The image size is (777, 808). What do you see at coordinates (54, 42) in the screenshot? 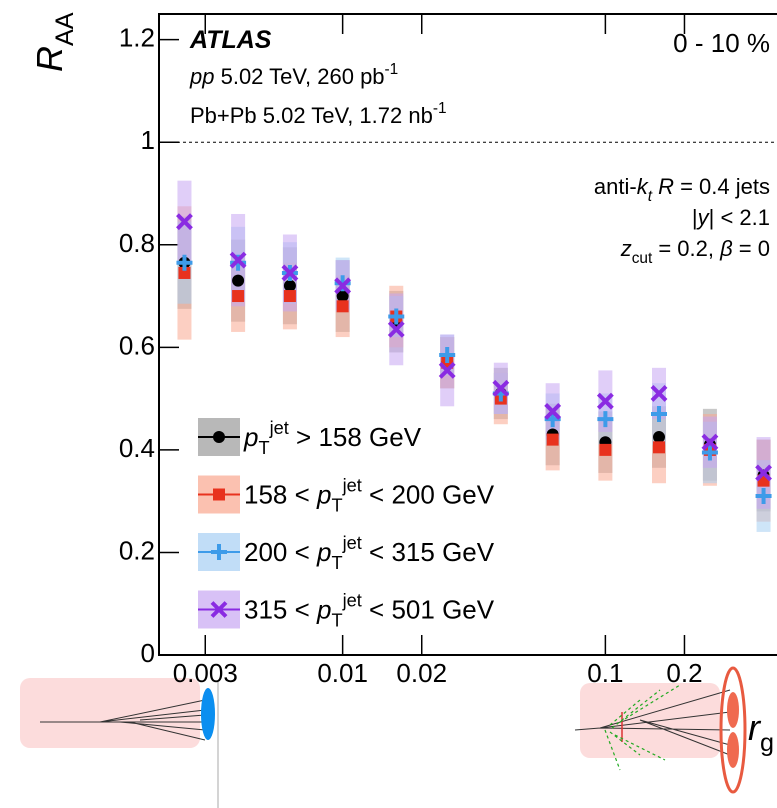
I see `y-axis-label: RAA` at bounding box center [54, 42].